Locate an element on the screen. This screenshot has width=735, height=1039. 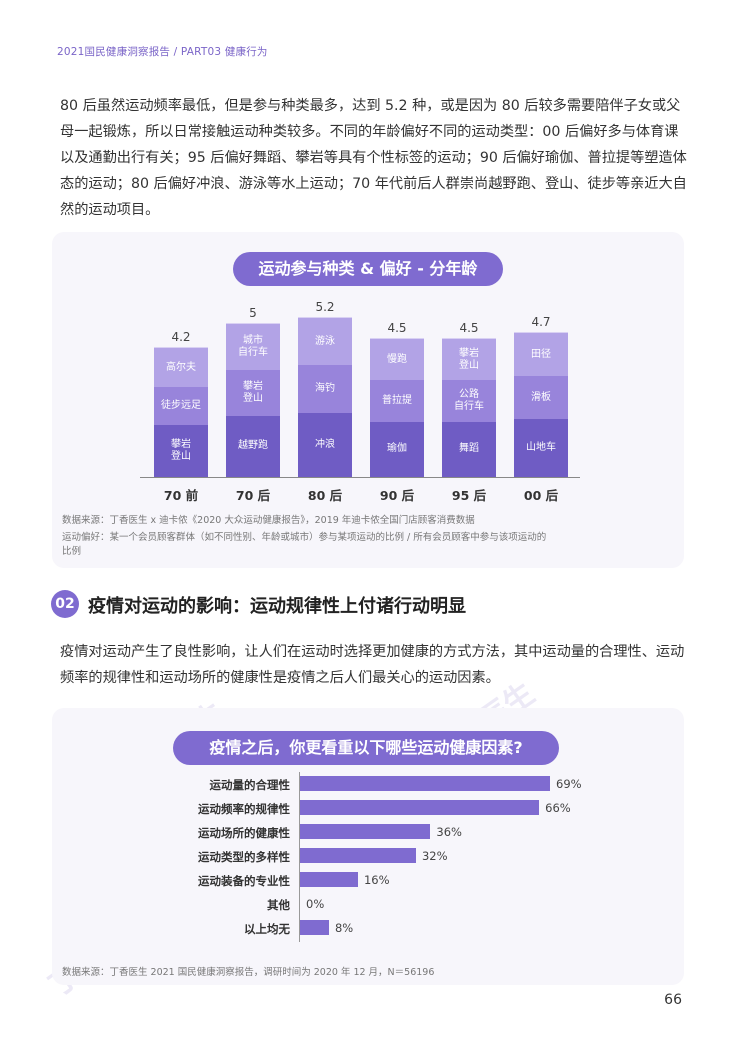
bar-segment: 滑板 is located at coordinates (541, 397).